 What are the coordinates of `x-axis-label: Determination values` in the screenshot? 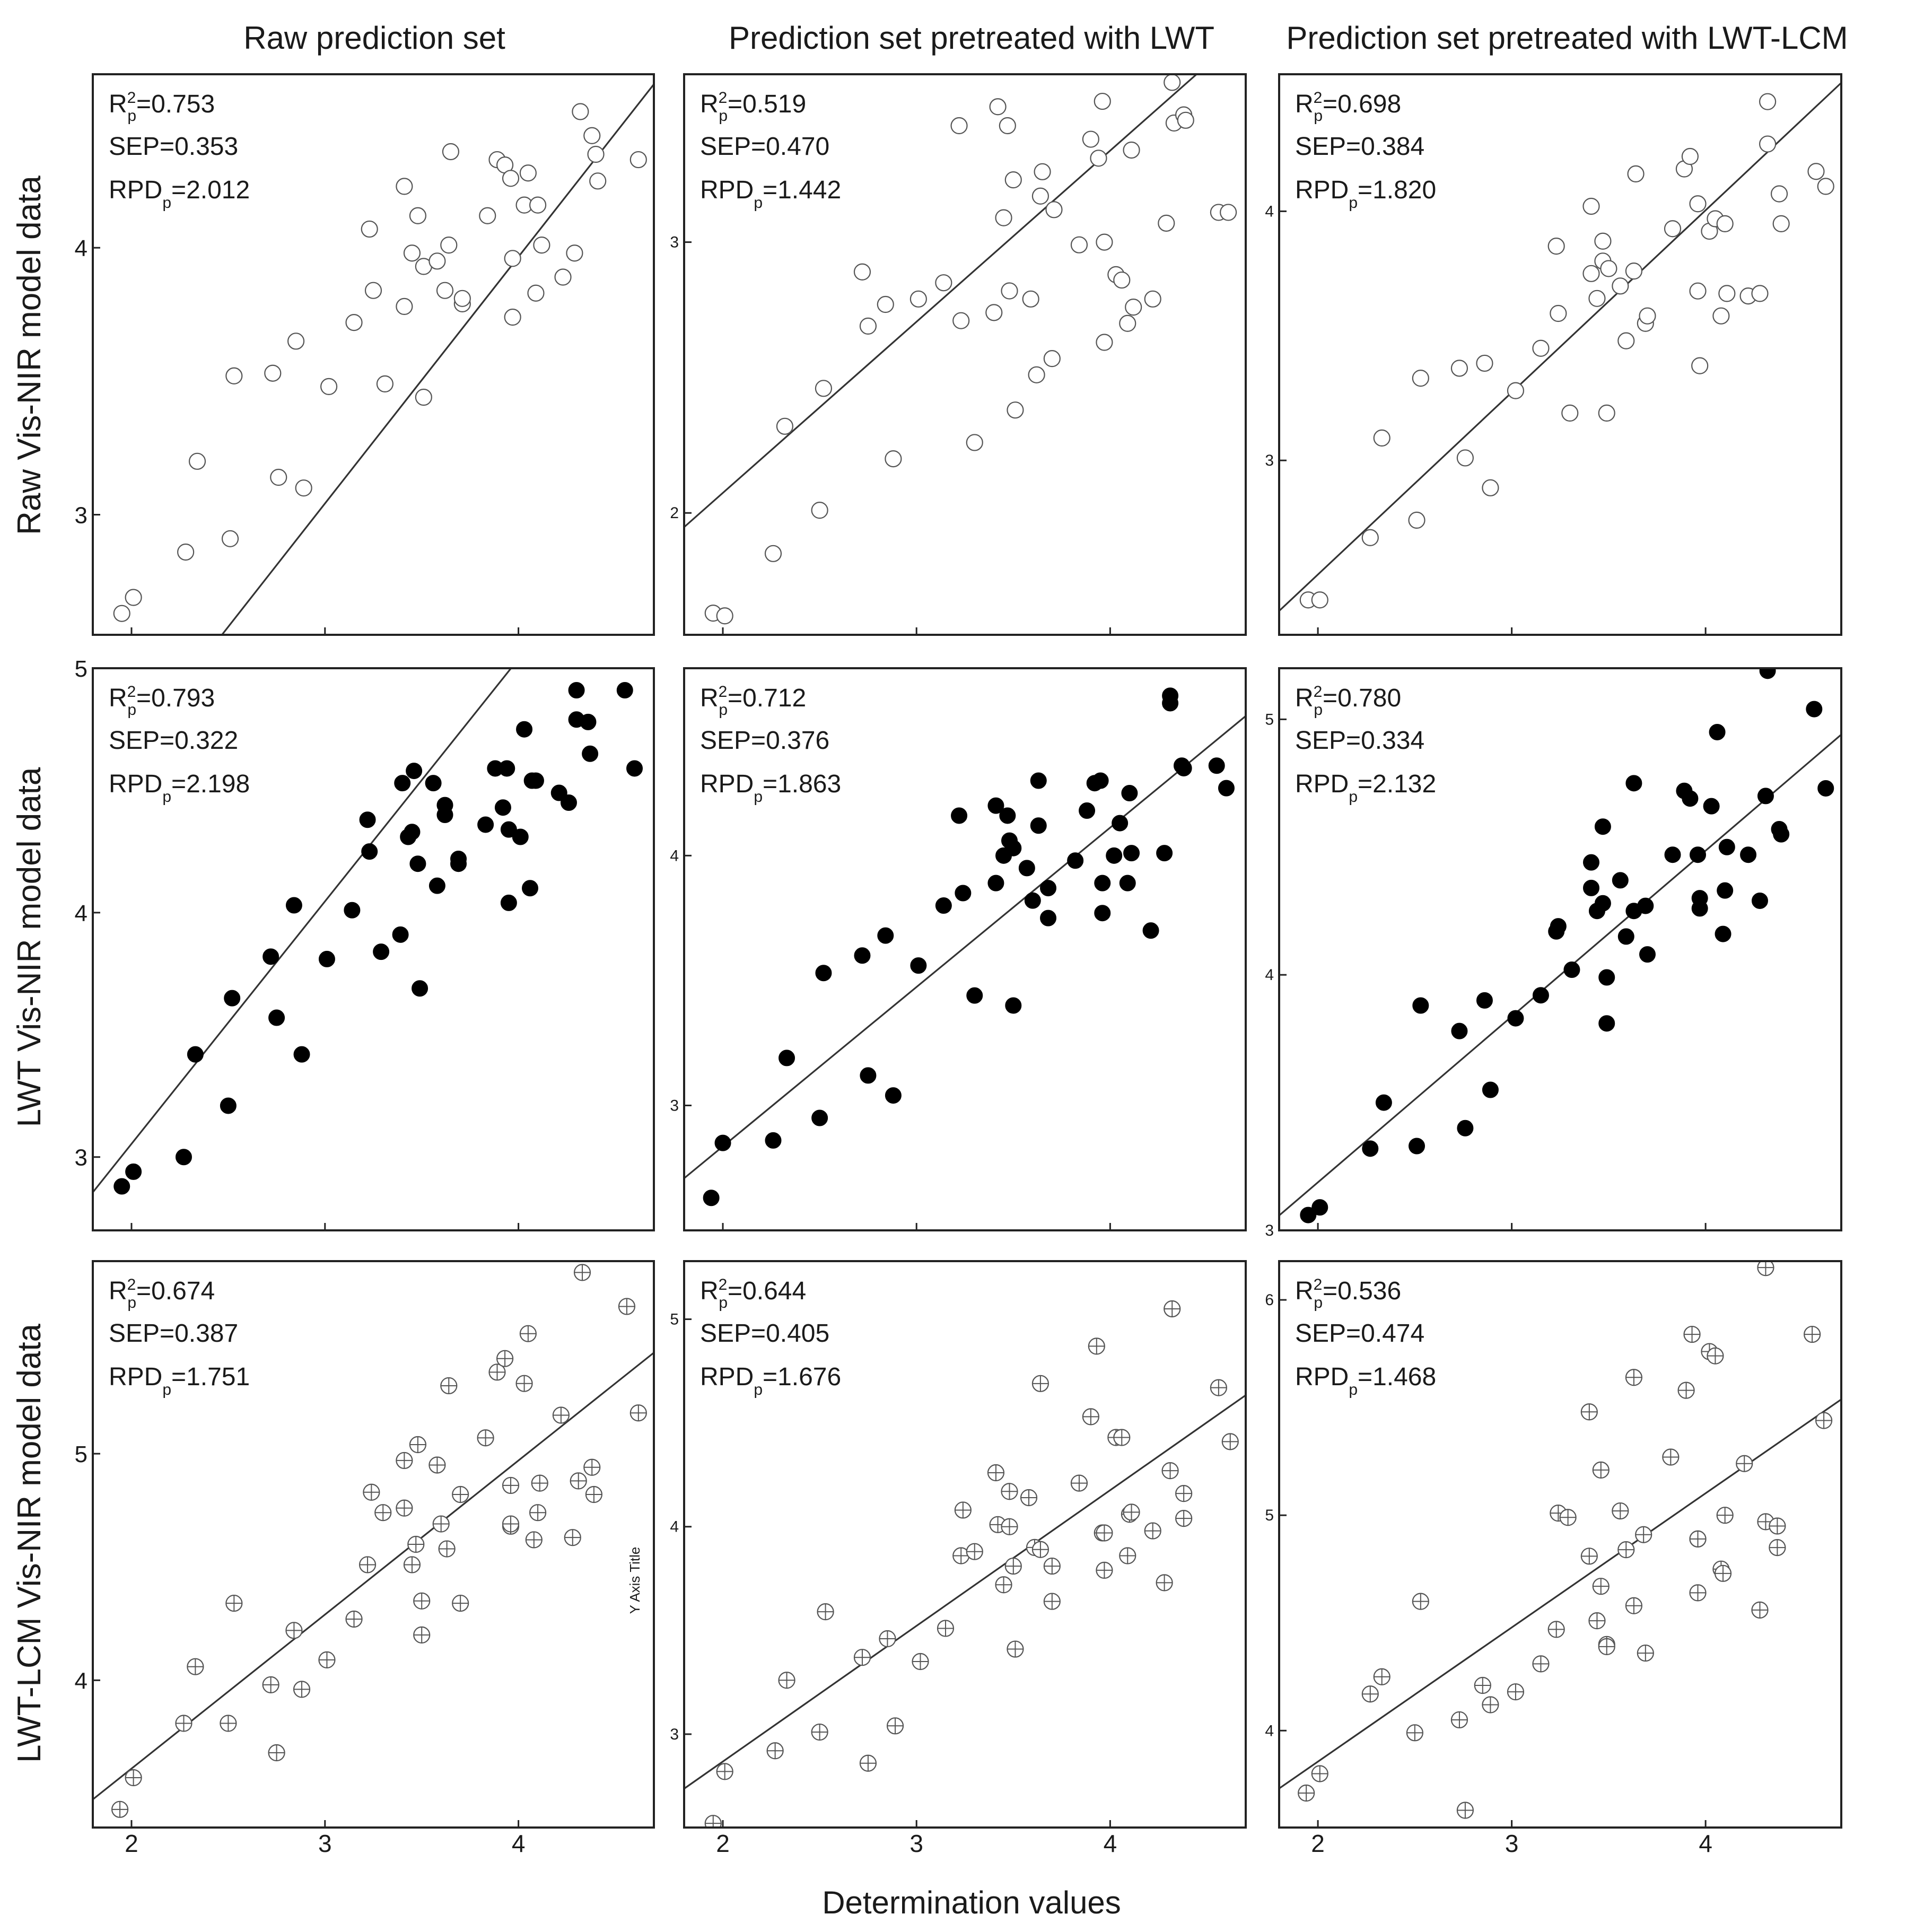 It's located at (971, 1902).